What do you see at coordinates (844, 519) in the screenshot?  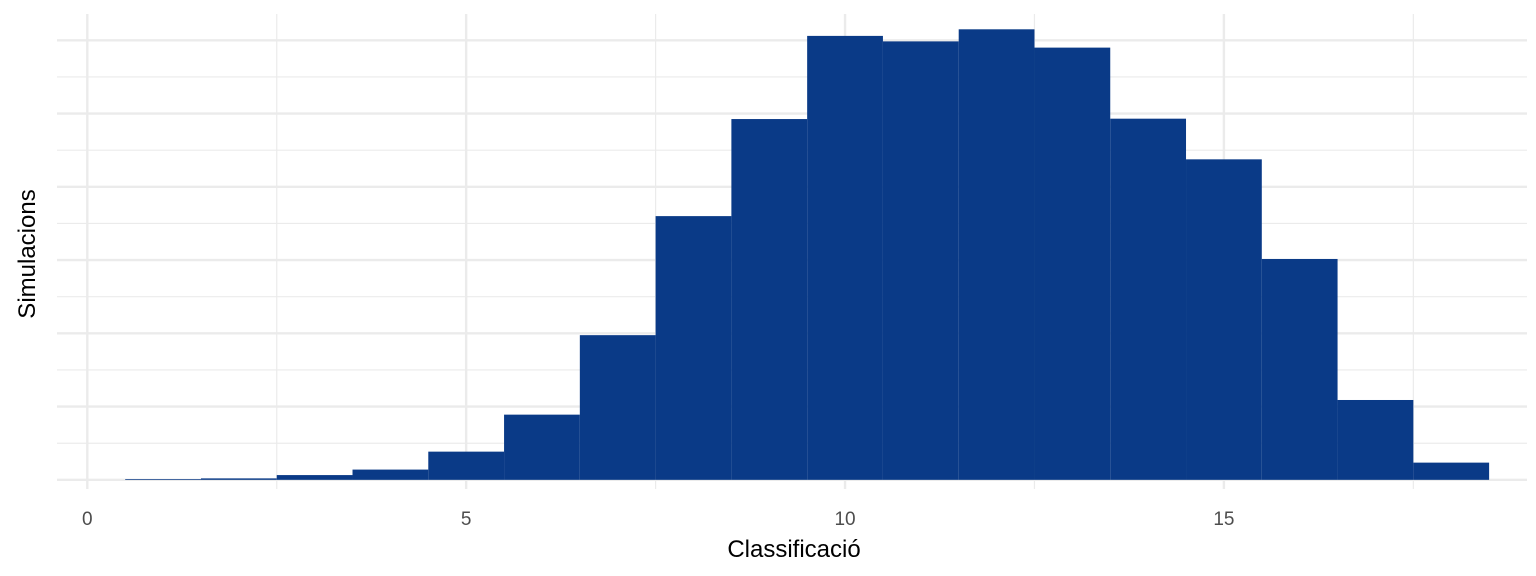 I see `x-tick-label: 10` at bounding box center [844, 519].